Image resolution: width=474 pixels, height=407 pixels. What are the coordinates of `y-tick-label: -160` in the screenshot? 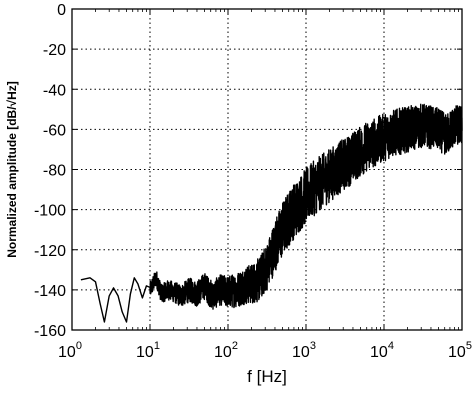 It's located at (50, 331).